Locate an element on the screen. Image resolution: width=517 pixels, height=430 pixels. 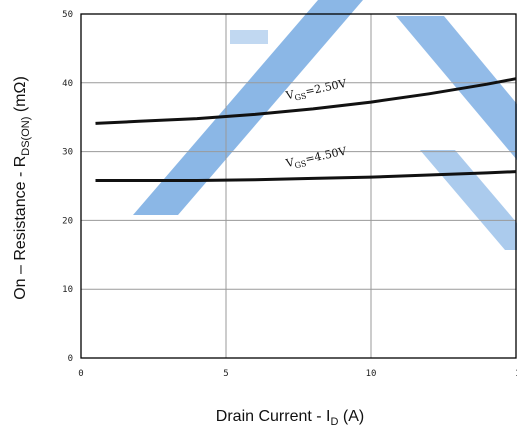
x-tick-label: 10 is located at coordinates (371, 374).